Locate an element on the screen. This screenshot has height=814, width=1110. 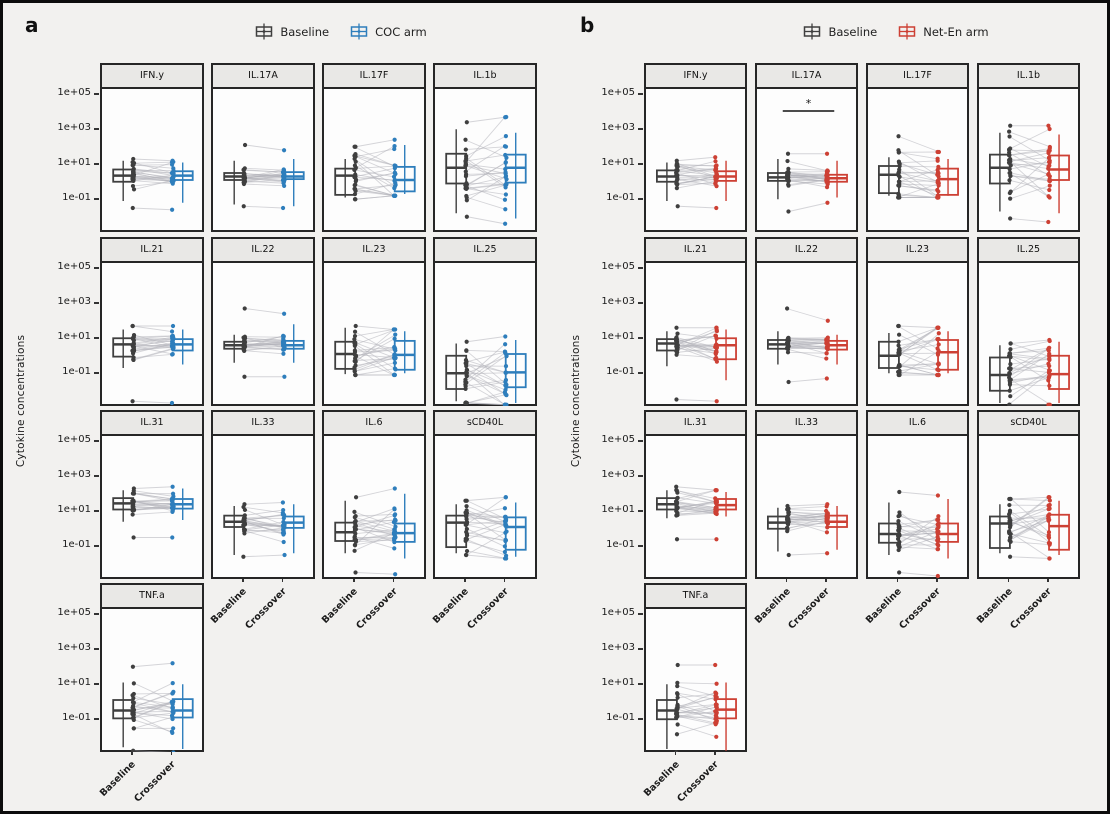
facet-IL.17F: IL.17F is located at coordinates (374, 147).